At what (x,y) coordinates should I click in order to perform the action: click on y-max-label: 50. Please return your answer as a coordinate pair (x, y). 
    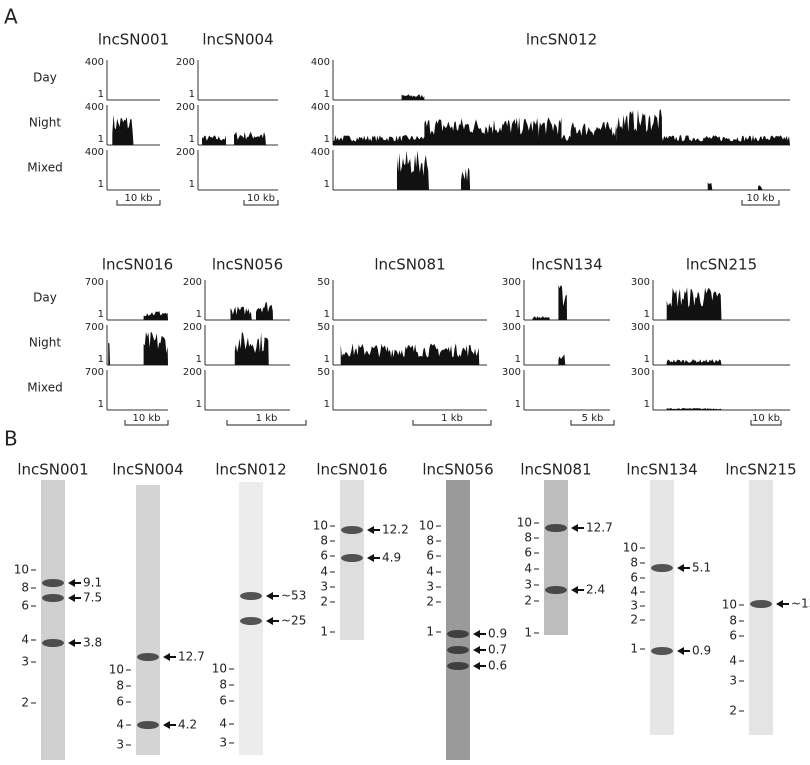
    Looking at the image, I should click on (323, 372).